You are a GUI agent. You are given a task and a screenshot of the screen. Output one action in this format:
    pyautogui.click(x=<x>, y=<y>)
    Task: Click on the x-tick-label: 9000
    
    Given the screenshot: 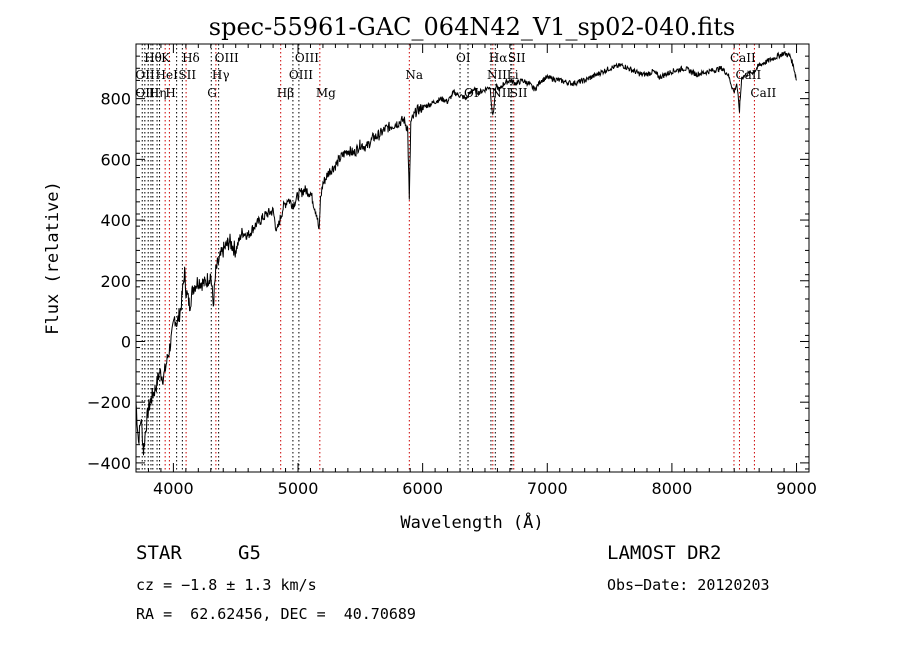 What is the action you would take?
    pyautogui.click(x=796, y=488)
    